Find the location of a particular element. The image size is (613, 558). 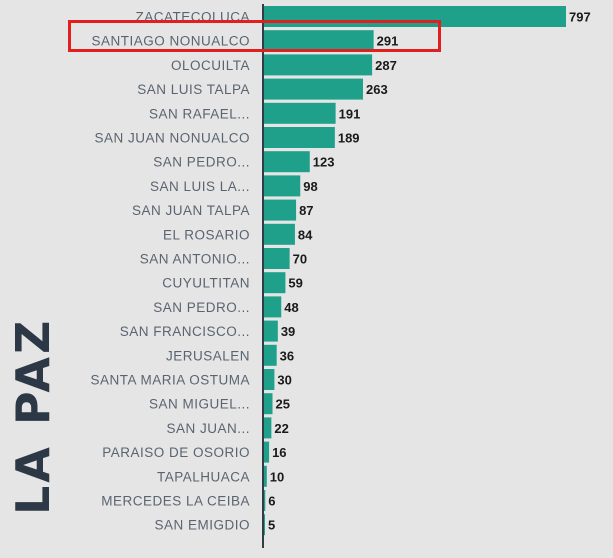

category-label: SANTIAGO NONUALCO is located at coordinates (170, 41).